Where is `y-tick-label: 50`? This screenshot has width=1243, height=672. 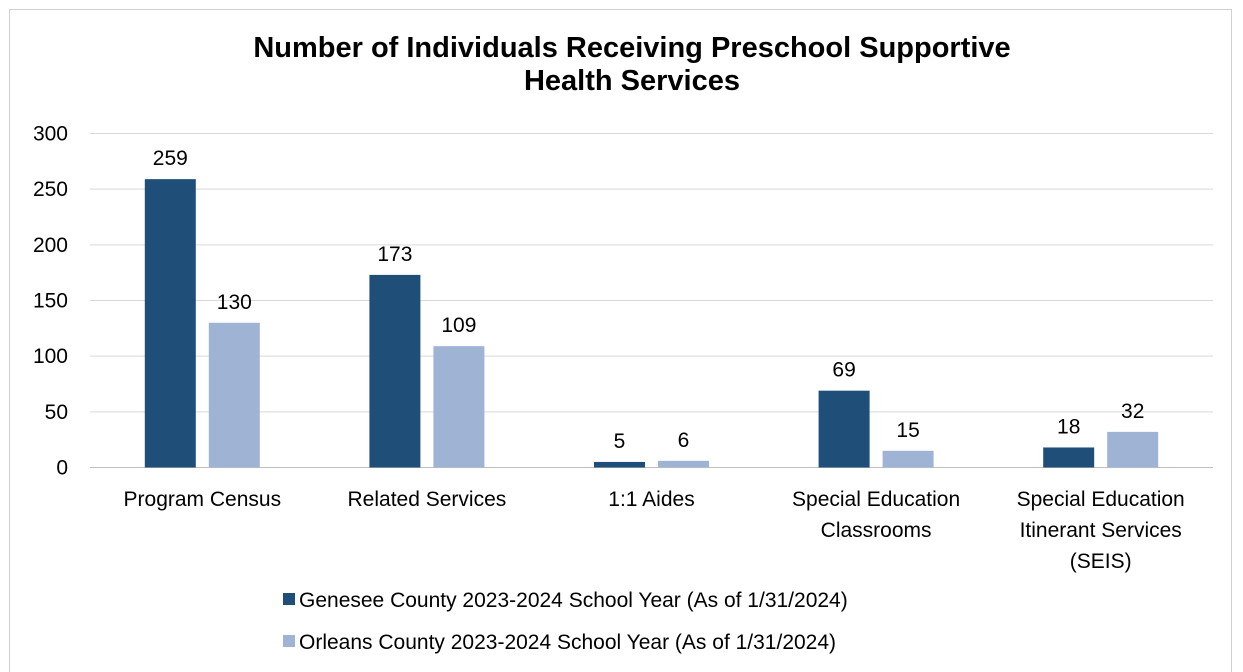
y-tick-label: 50 is located at coordinates (56, 412).